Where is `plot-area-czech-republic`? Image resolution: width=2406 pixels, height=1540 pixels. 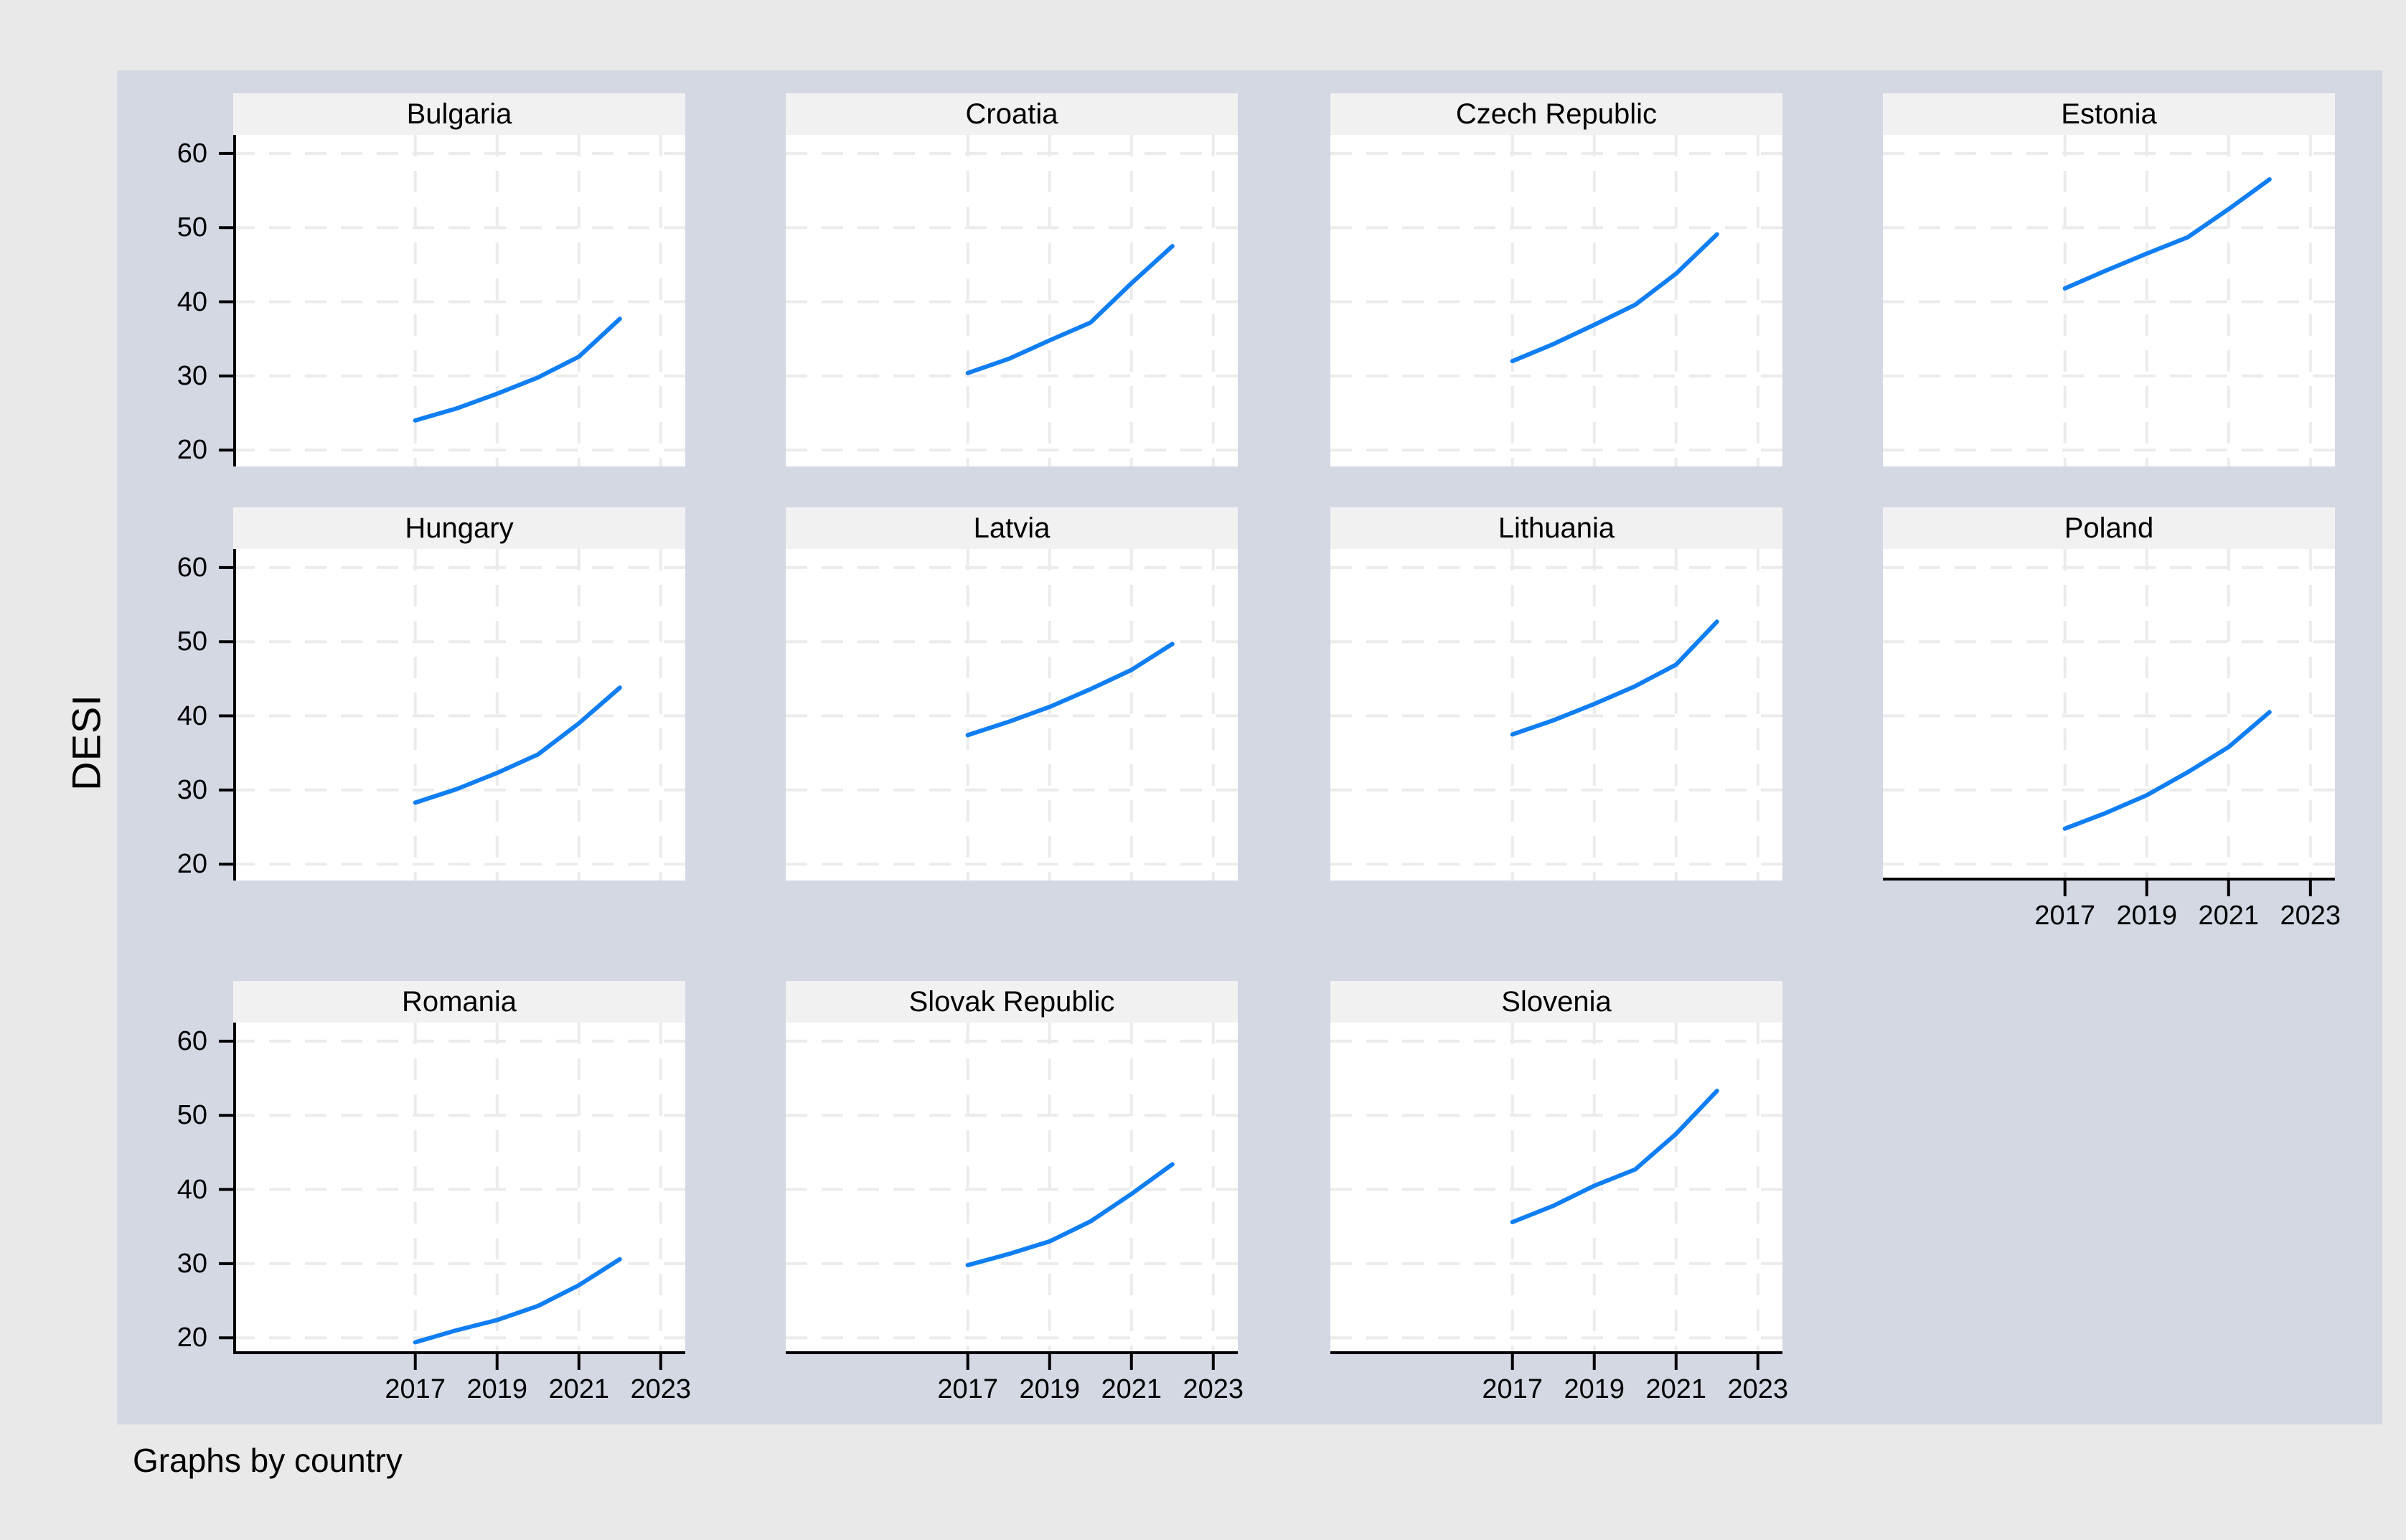 plot-area-czech-republic is located at coordinates (1556, 300).